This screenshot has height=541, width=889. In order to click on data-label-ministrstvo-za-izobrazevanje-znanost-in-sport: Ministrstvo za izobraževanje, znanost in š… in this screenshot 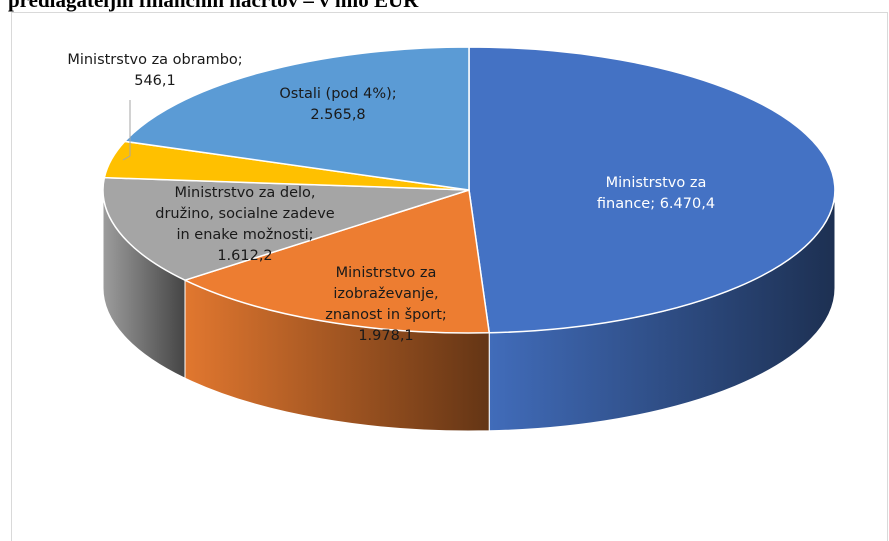, I will do `click(386, 304)`.